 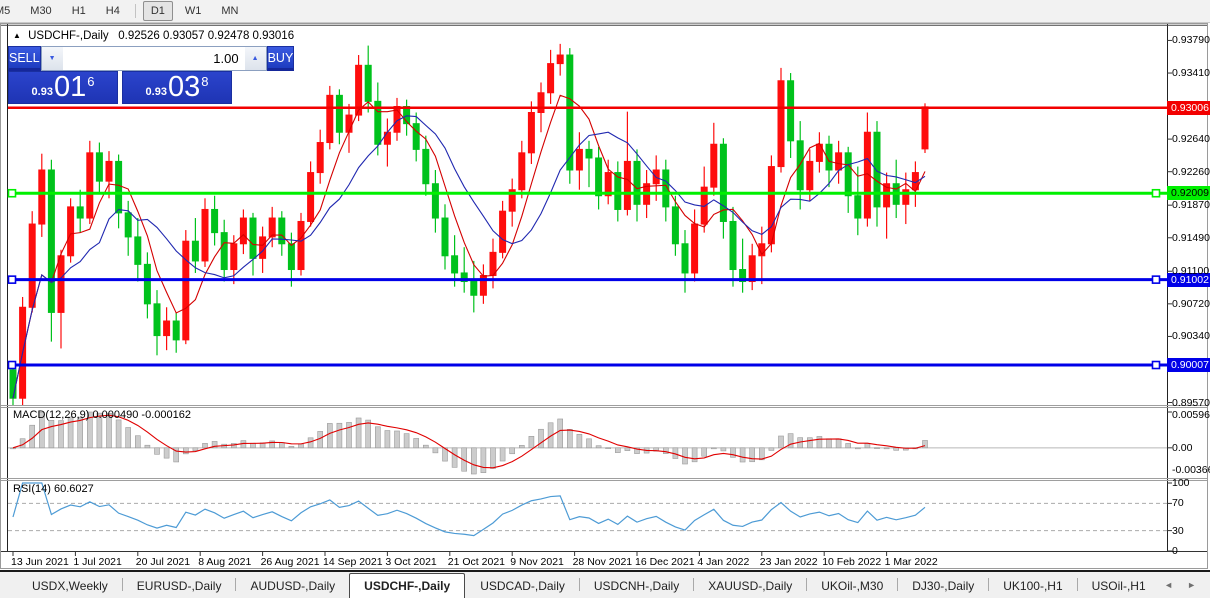 What do you see at coordinates (70, 87) in the screenshot?
I see `bid-price-pips: 01` at bounding box center [70, 87].